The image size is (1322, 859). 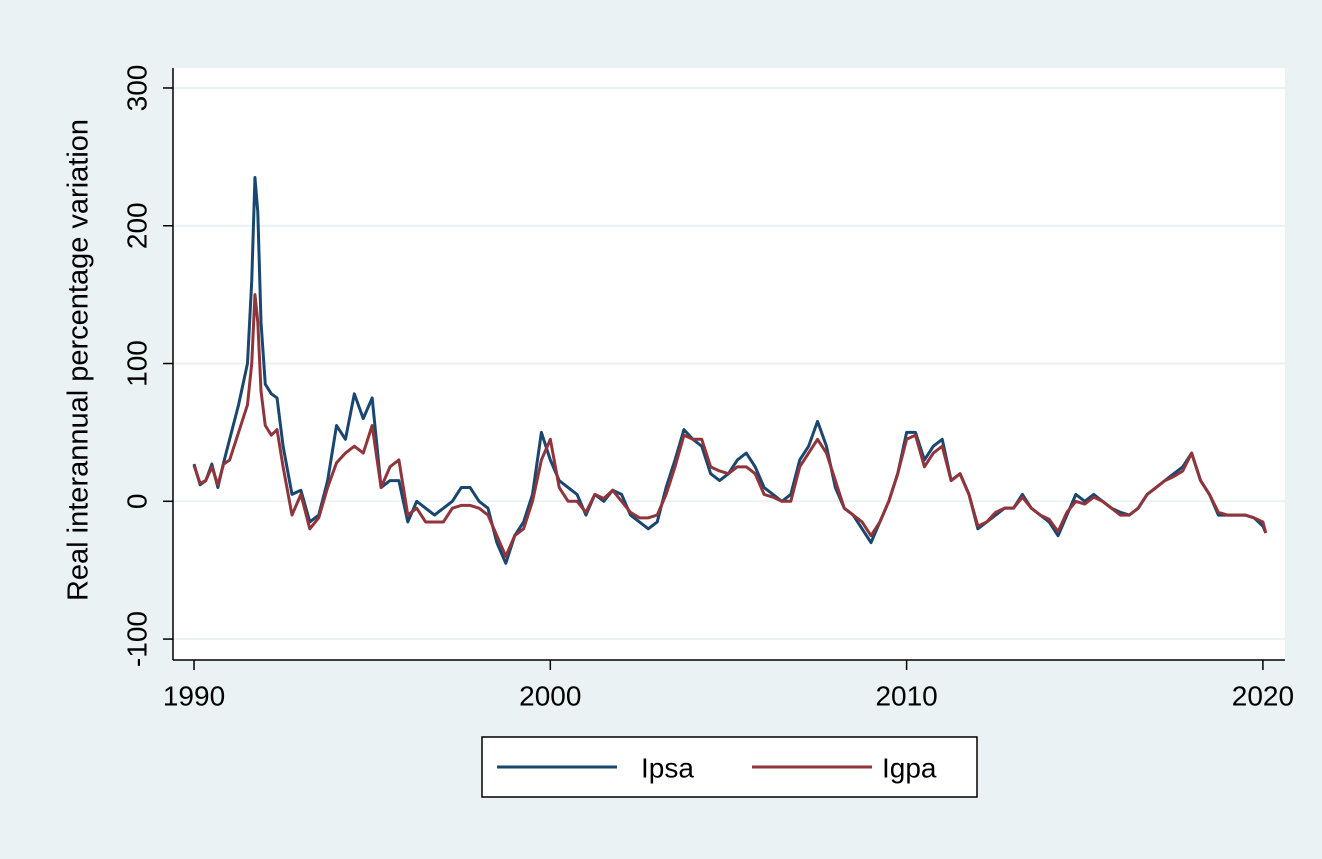 What do you see at coordinates (194, 695) in the screenshot?
I see `x-tick-label: 1990` at bounding box center [194, 695].